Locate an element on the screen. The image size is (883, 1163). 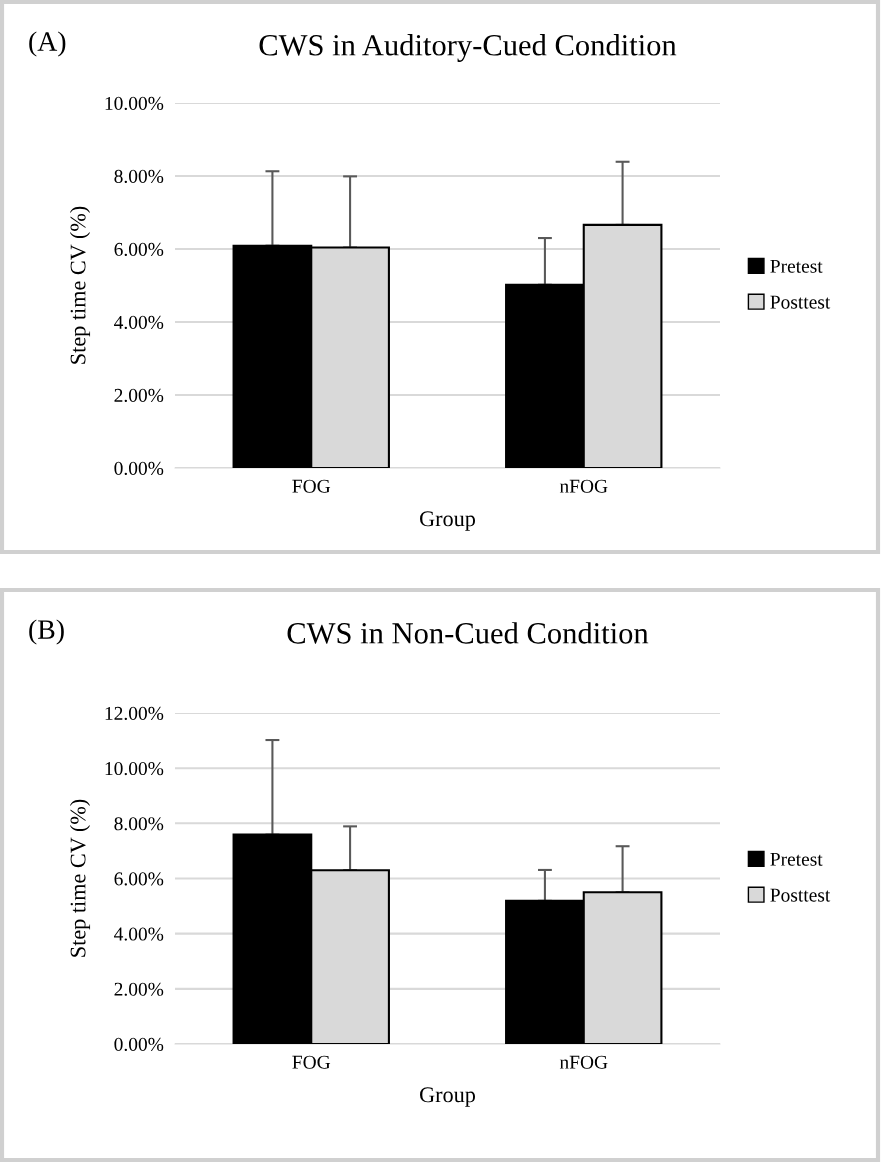
chart-title: CWS in Non-Cued Condition is located at coordinates (468, 633).